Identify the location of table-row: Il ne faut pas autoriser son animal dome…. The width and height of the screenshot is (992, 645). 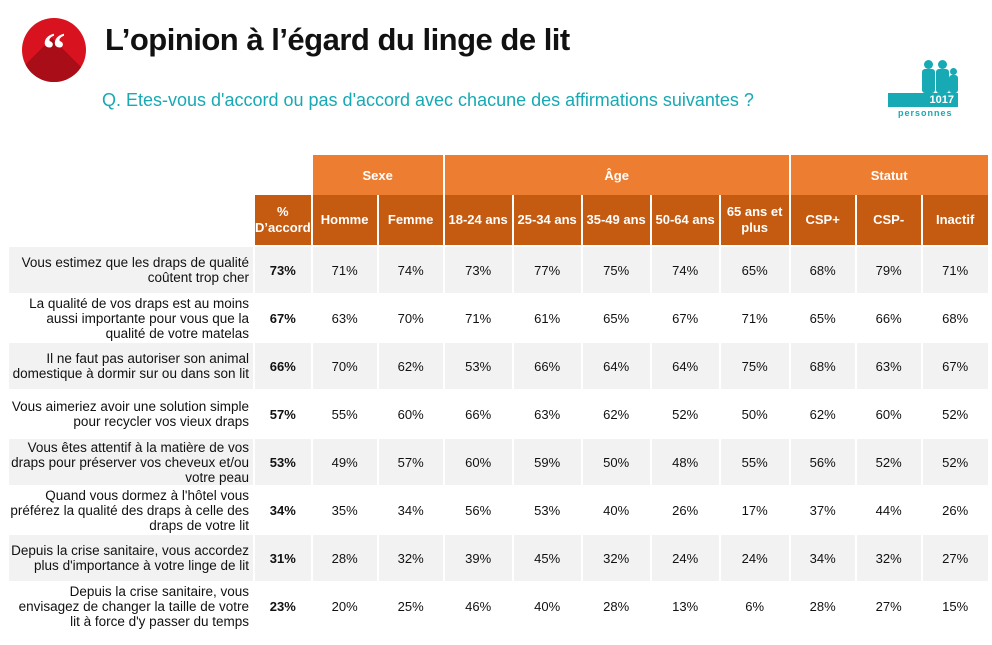
(498, 365).